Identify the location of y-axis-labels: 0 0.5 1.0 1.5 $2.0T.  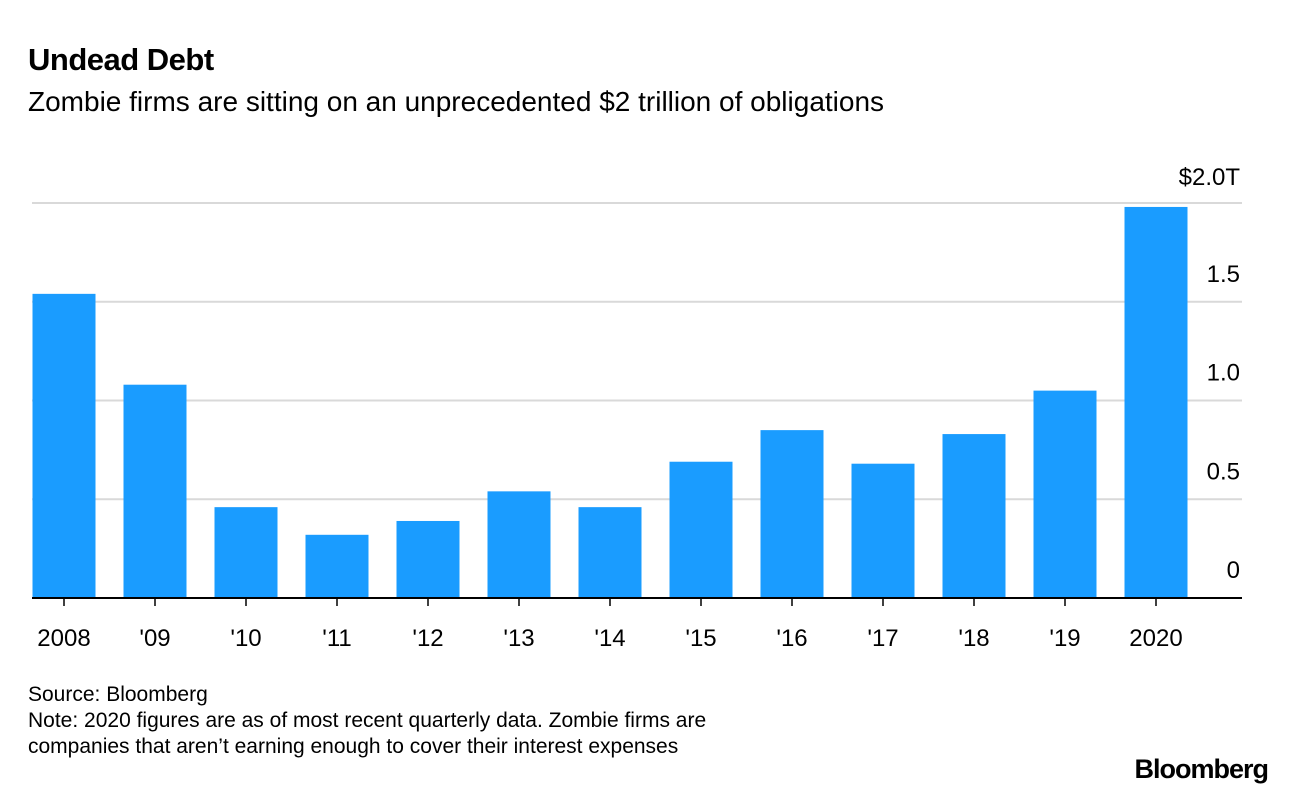
(1210, 374).